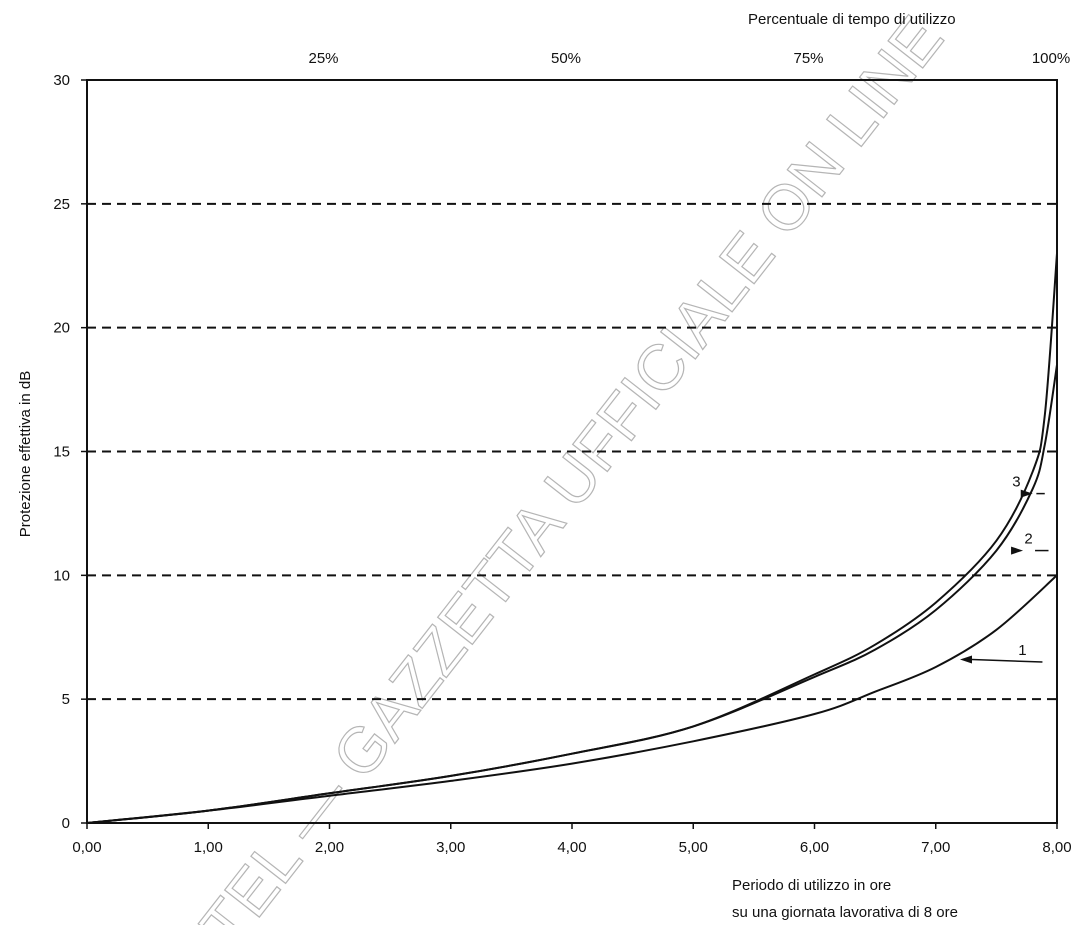  I want to click on top-tick-label: 25%, so click(323, 58).